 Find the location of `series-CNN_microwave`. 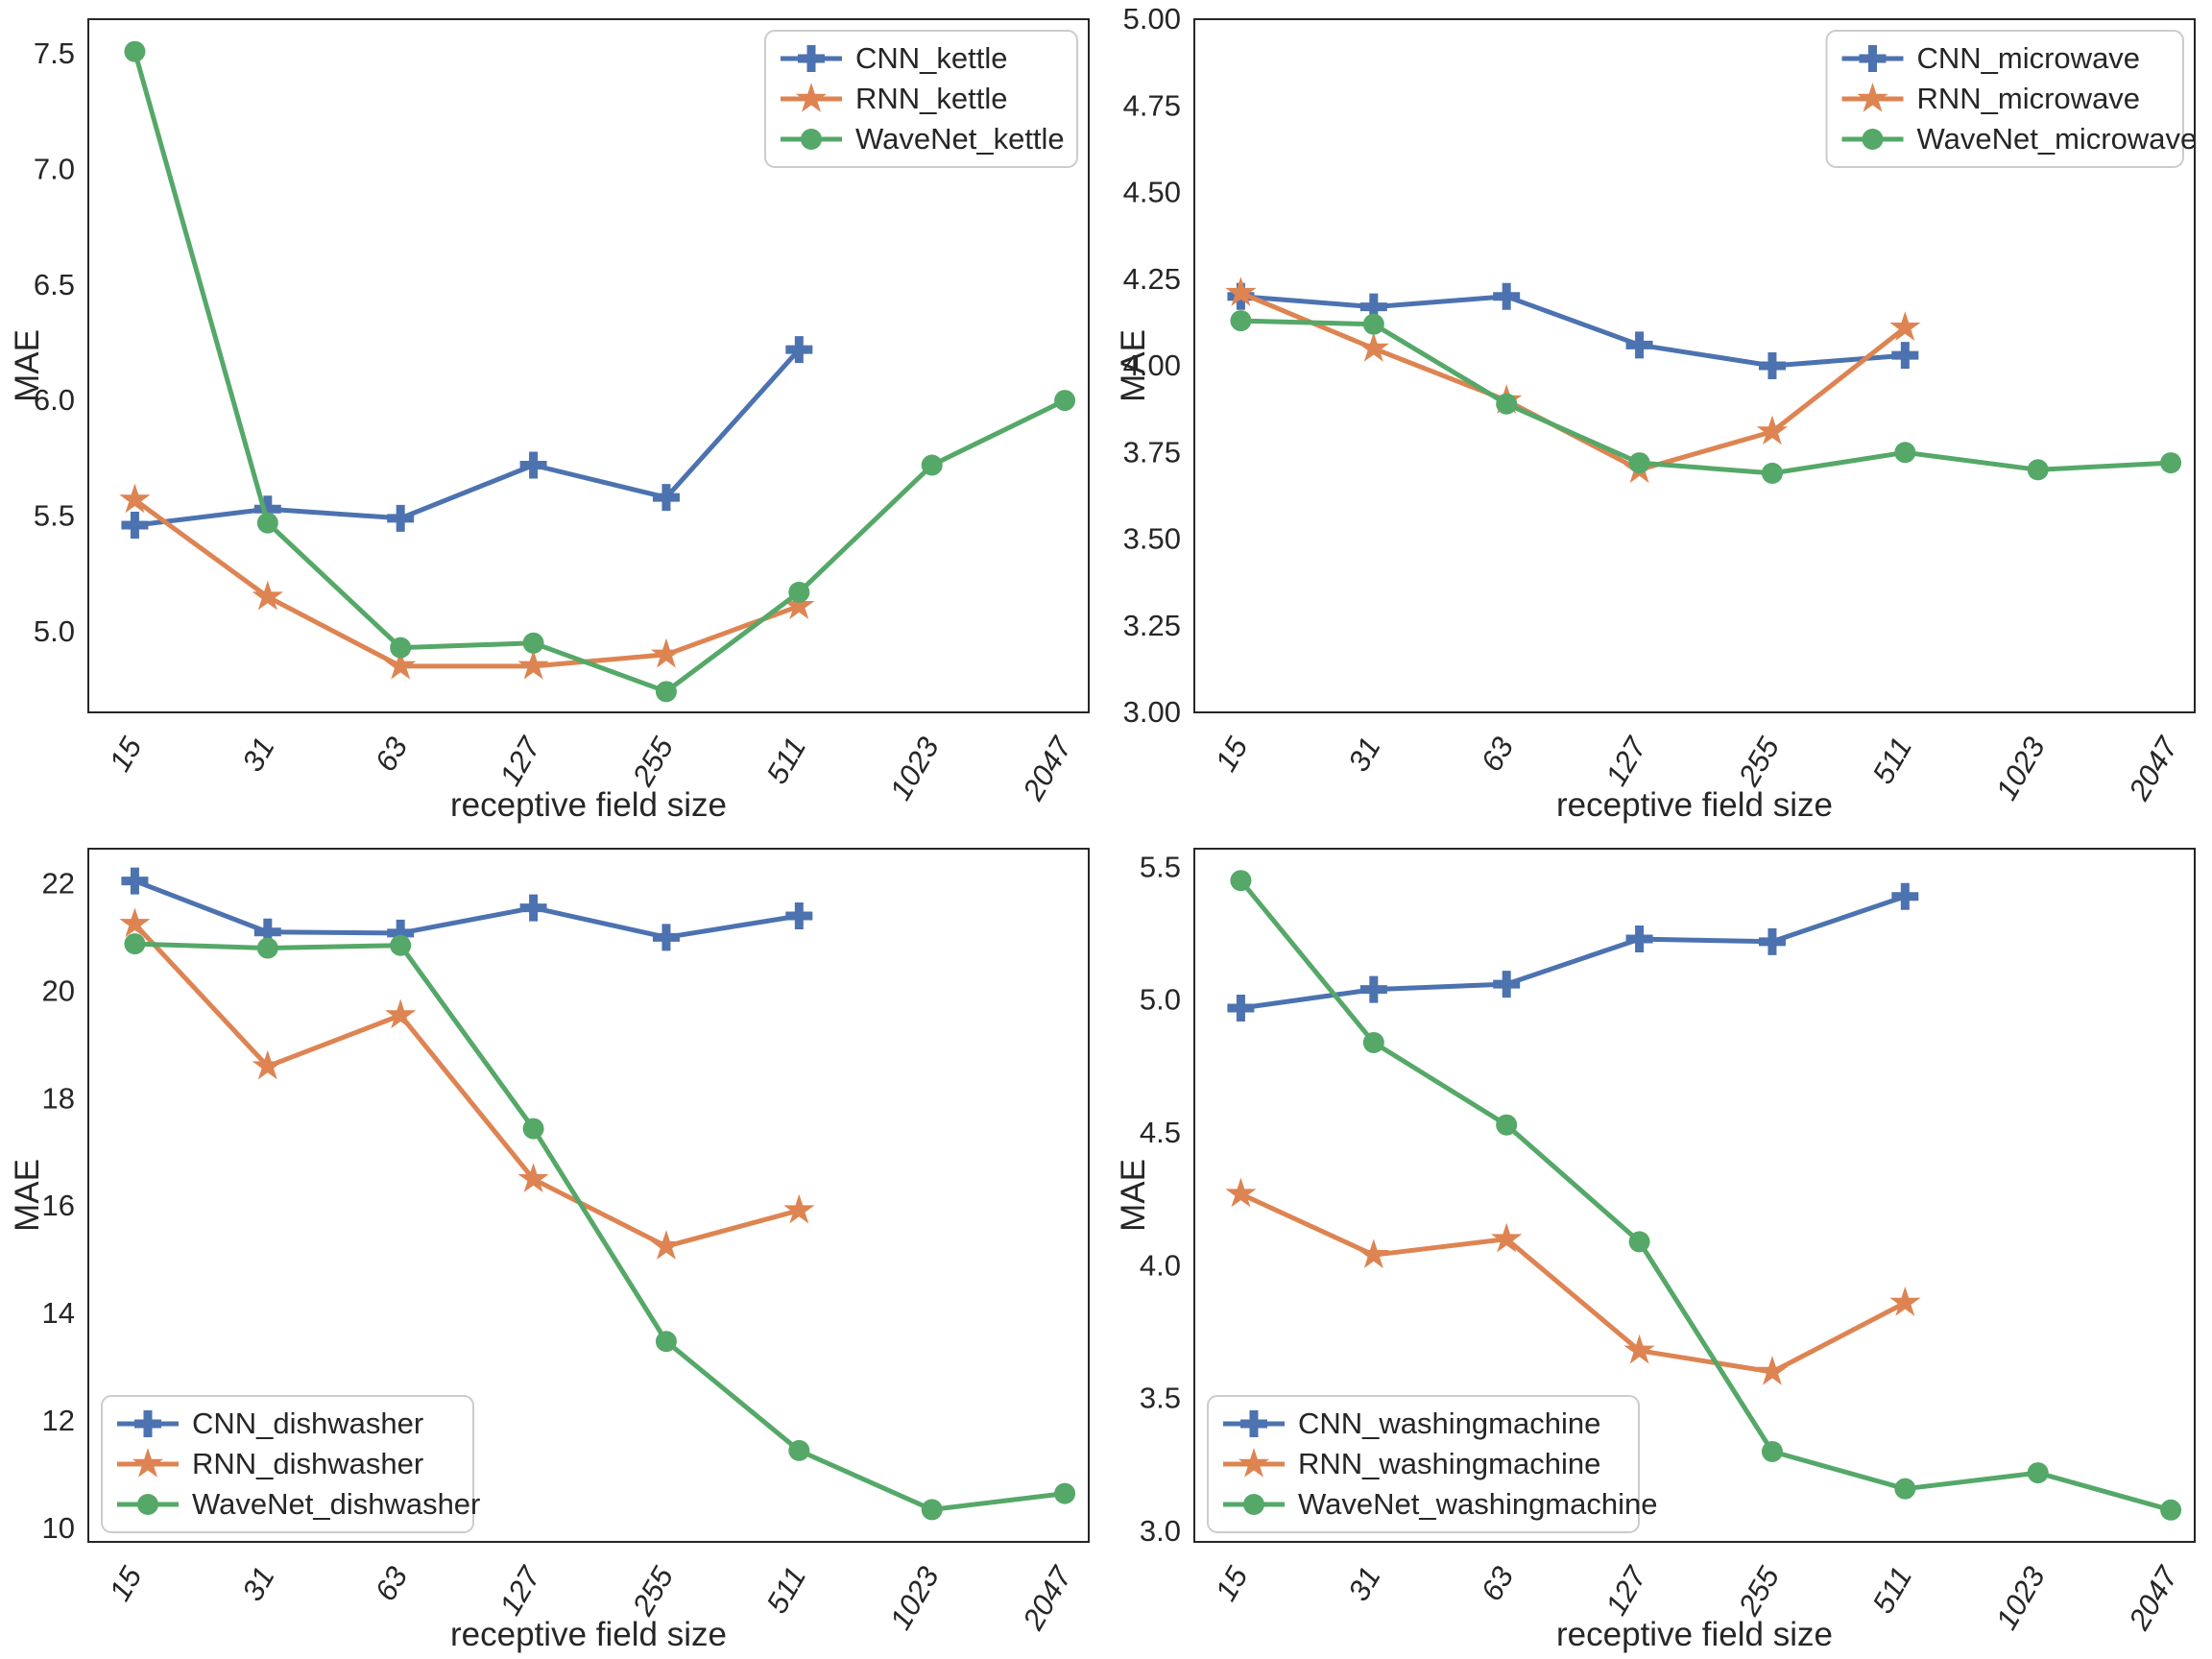

series-CNN_microwave is located at coordinates (1573, 330).